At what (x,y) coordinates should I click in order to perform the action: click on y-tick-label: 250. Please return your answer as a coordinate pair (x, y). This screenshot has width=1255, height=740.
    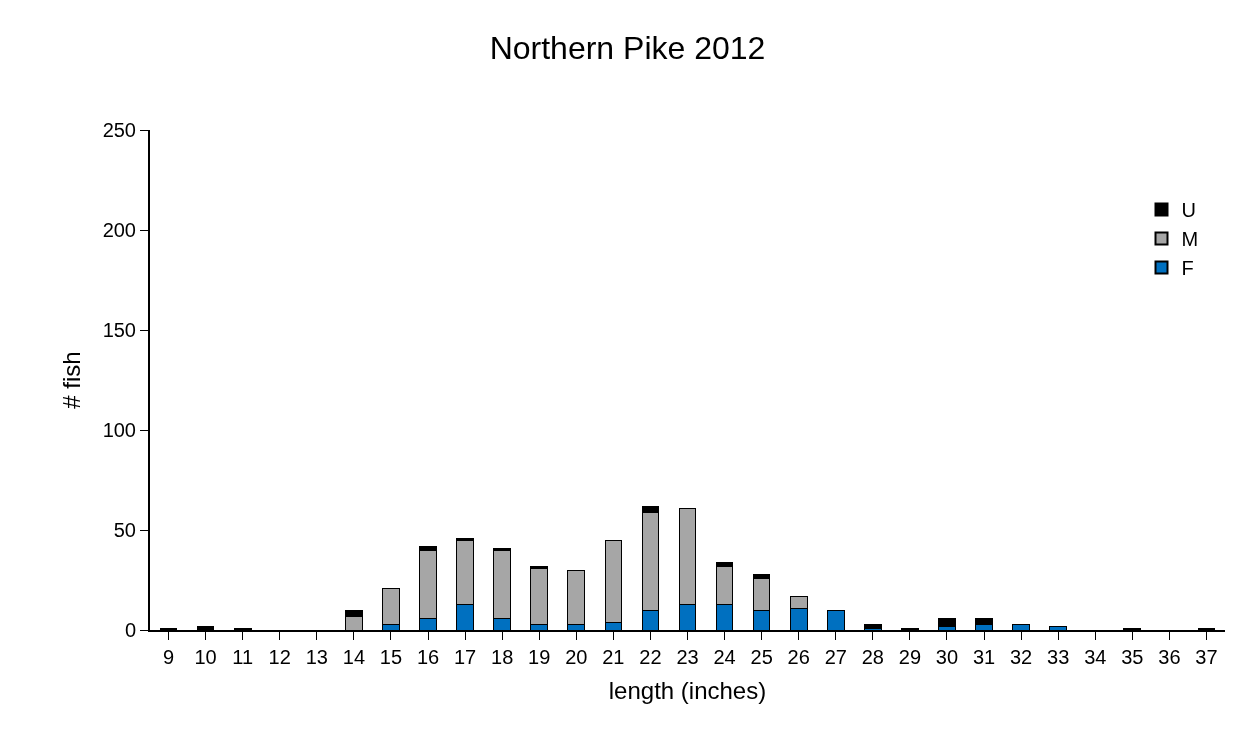
    Looking at the image, I should click on (119, 130).